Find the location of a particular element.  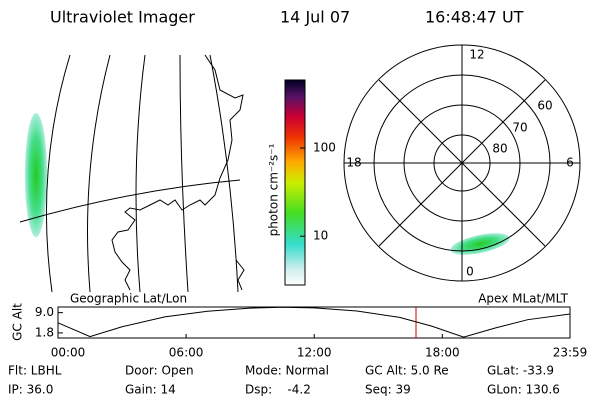

time: 16:48:47 UT is located at coordinates (474, 17).